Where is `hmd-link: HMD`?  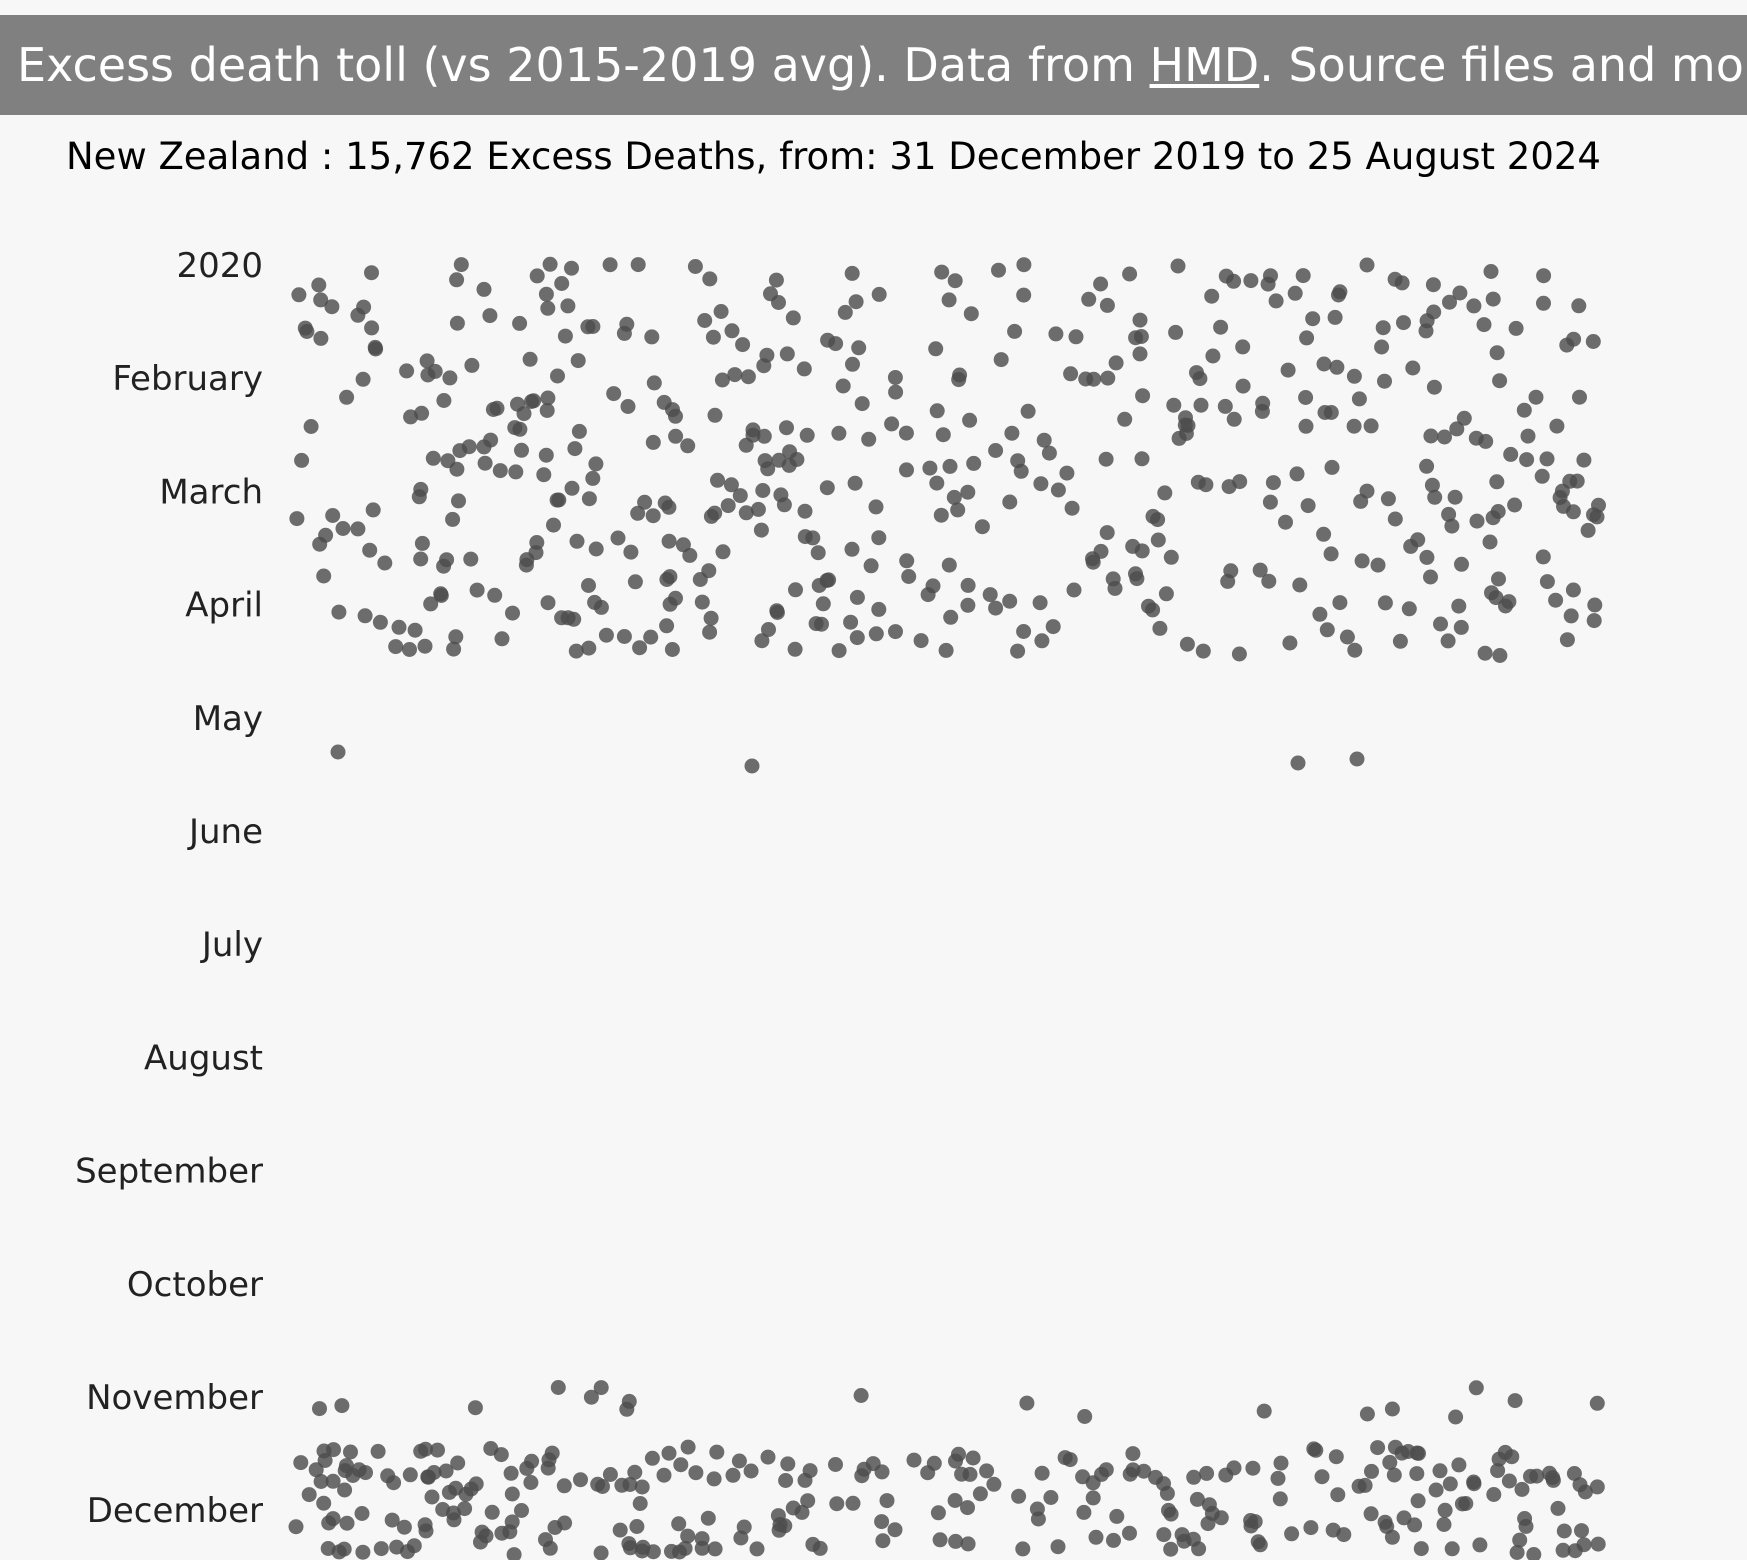
hmd-link: HMD is located at coordinates (1204, 65).